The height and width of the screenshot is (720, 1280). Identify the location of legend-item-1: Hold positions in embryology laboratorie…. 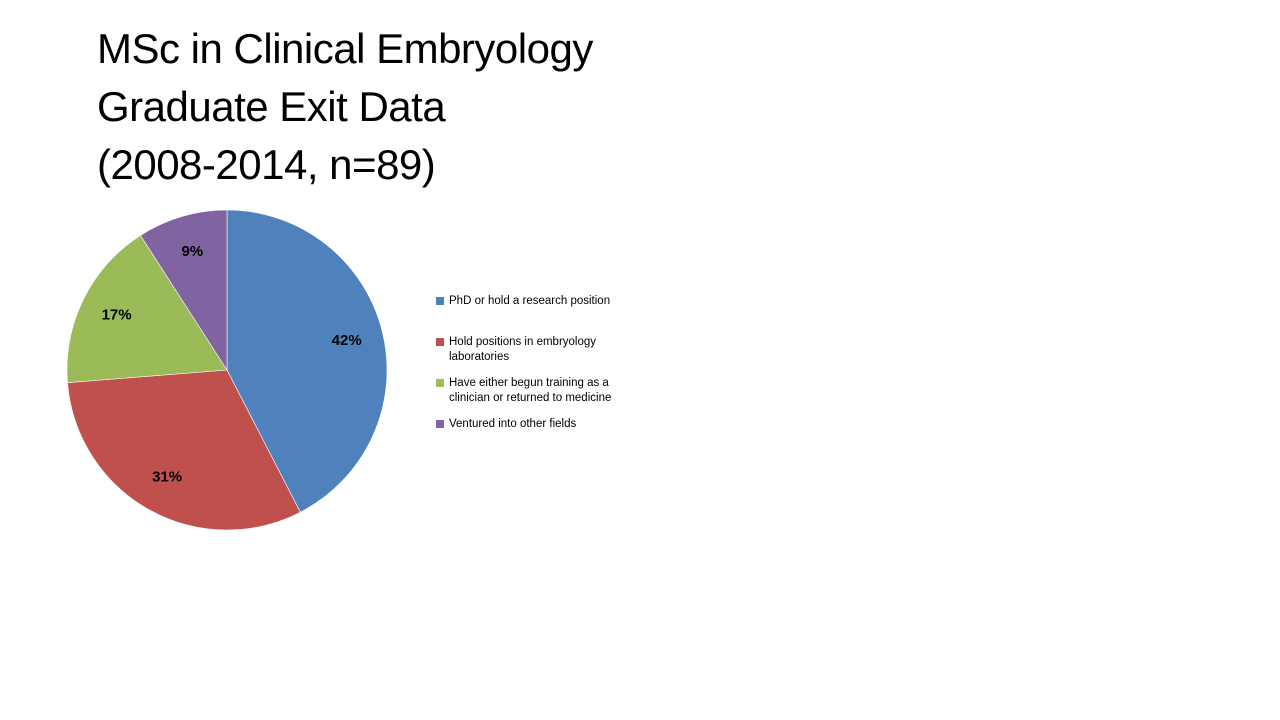
(541, 355).